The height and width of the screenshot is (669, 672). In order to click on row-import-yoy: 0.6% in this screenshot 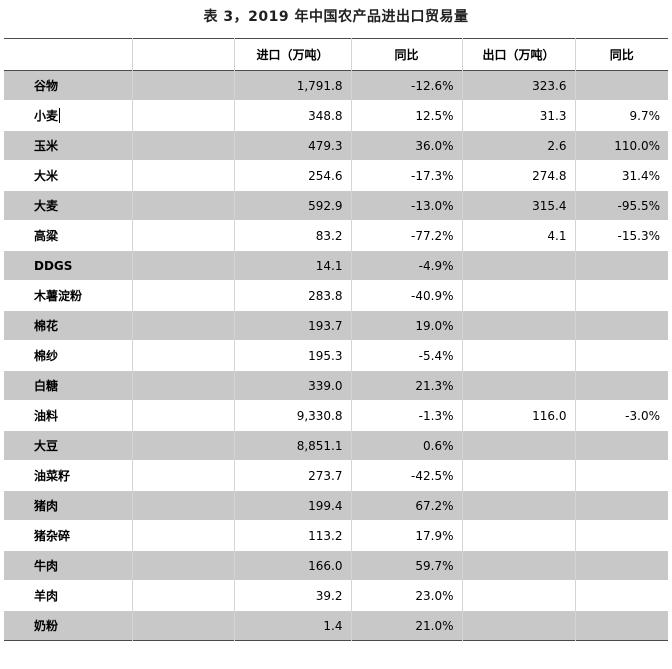, I will do `click(407, 445)`.